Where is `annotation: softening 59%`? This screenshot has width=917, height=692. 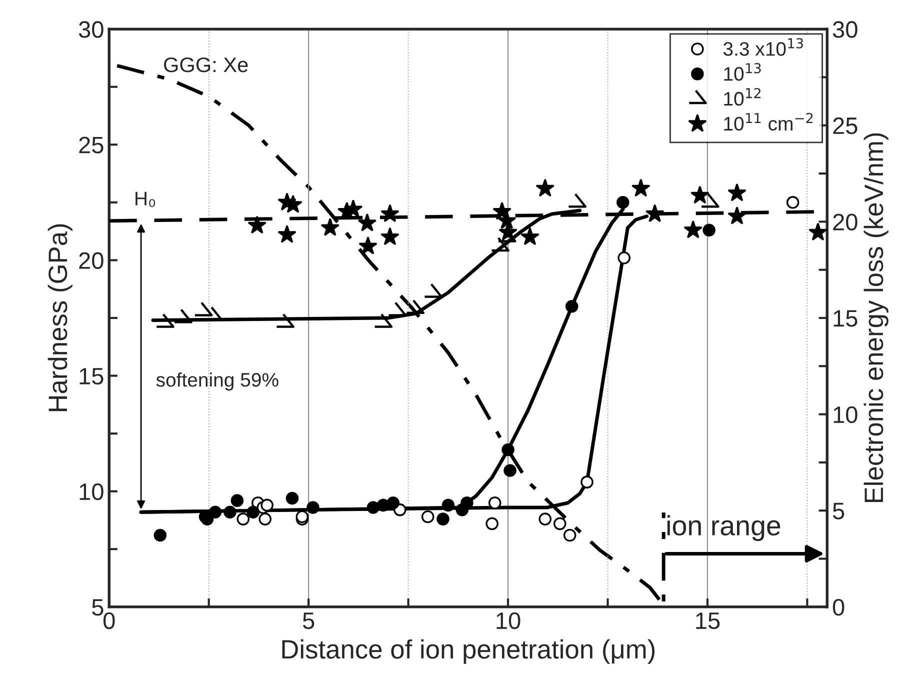
annotation: softening 59% is located at coordinates (217, 381).